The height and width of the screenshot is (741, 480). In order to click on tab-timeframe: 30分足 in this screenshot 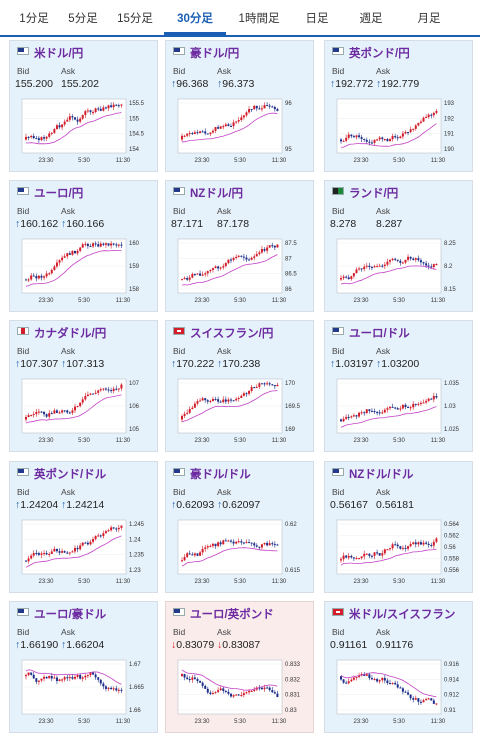, I will do `click(195, 17)`.